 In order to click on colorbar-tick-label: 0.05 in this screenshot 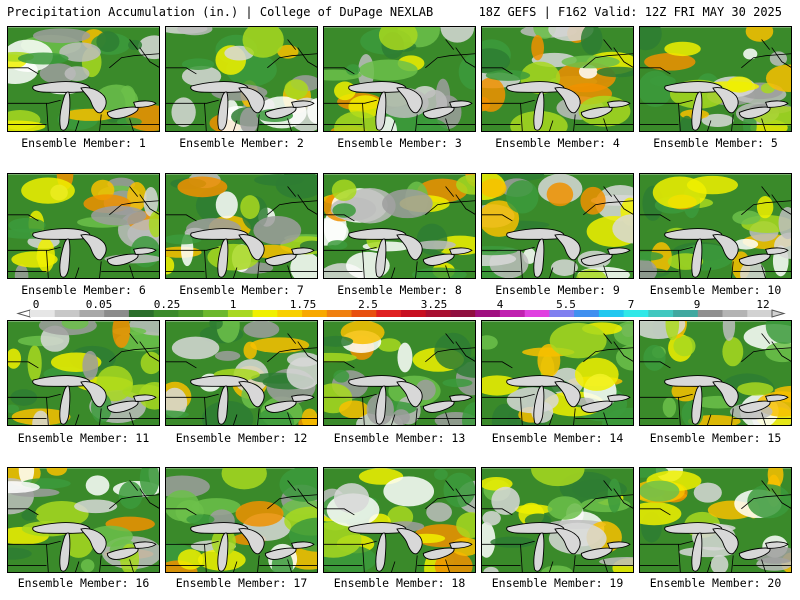, I will do `click(99, 304)`.